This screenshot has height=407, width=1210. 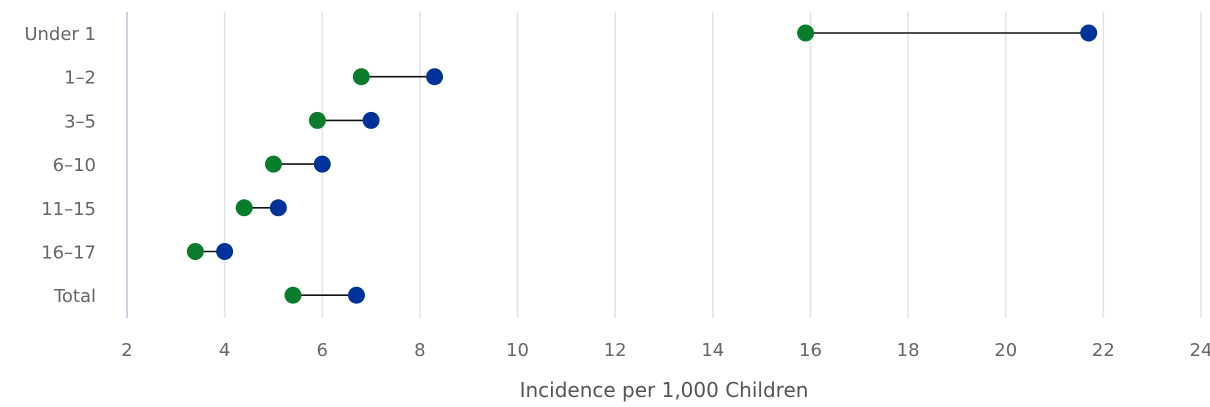 What do you see at coordinates (80, 121) in the screenshot?
I see `category-label: 3–5` at bounding box center [80, 121].